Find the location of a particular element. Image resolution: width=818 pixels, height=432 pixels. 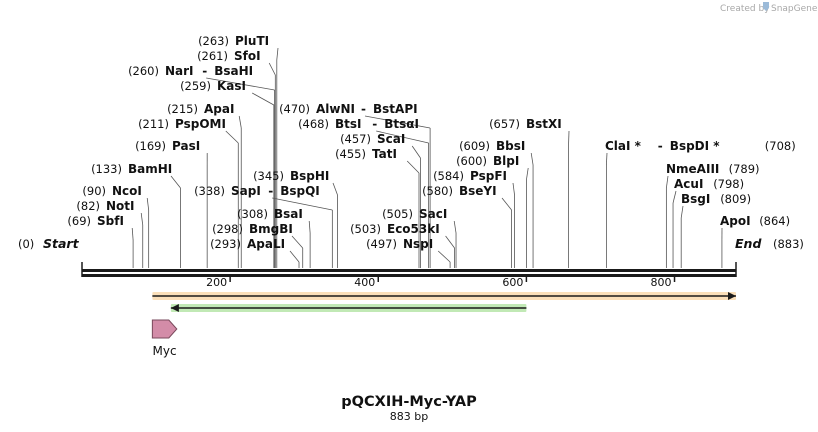

enzyme-position: (169) is located at coordinates (150, 146).